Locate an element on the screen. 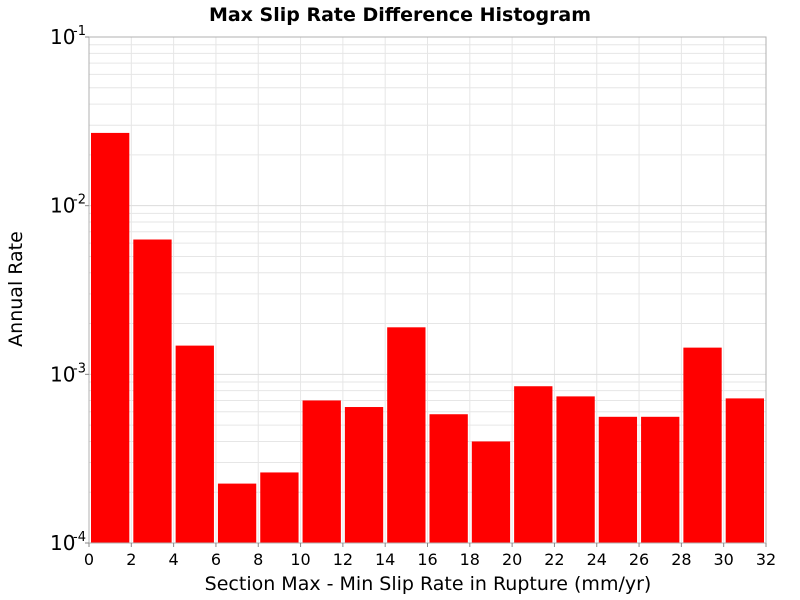  x-tick-label: 8 is located at coordinates (258, 559).